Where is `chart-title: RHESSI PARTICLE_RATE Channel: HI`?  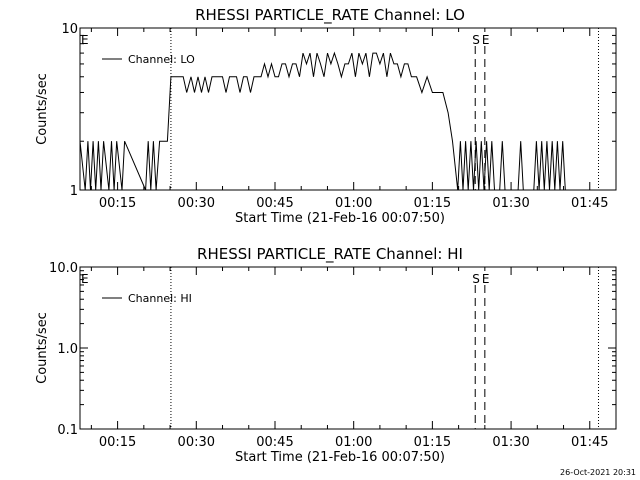 chart-title: RHESSI PARTICLE_RATE Channel: HI is located at coordinates (330, 254).